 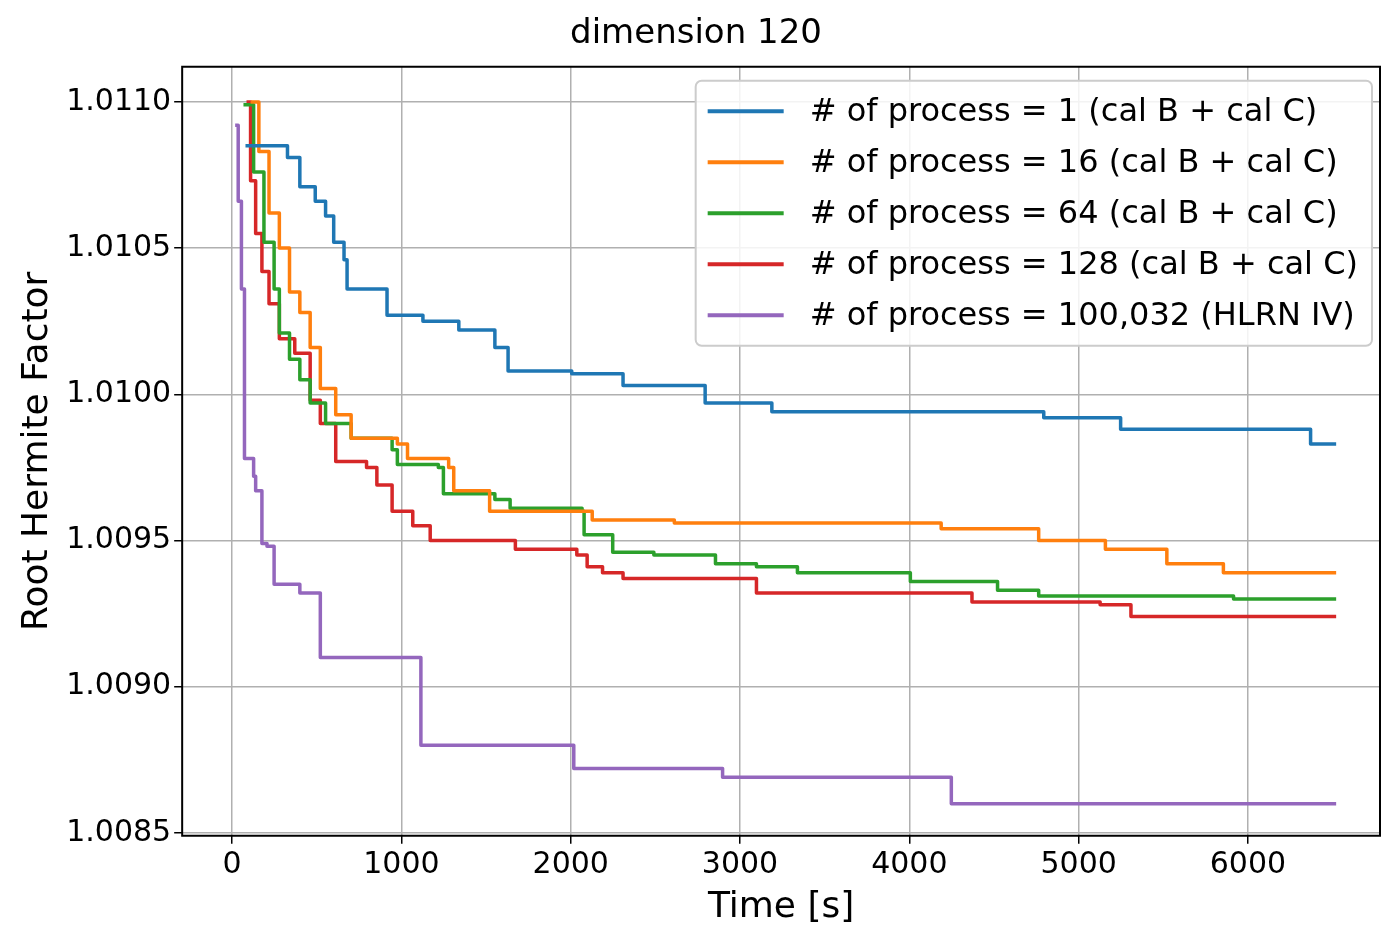 I want to click on x-tick-label: 4000, so click(x=909, y=862).